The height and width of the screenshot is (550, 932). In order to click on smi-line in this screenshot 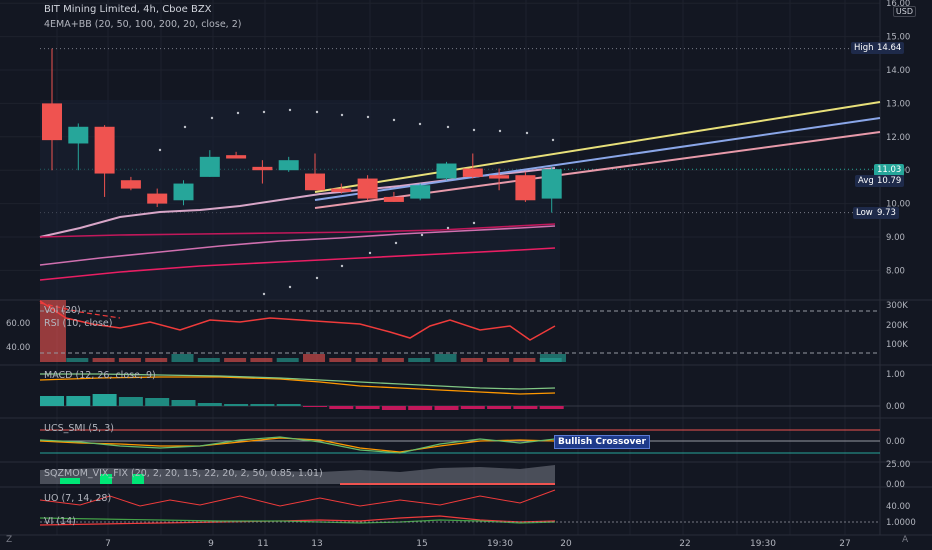, I will do `click(297, 445)`.